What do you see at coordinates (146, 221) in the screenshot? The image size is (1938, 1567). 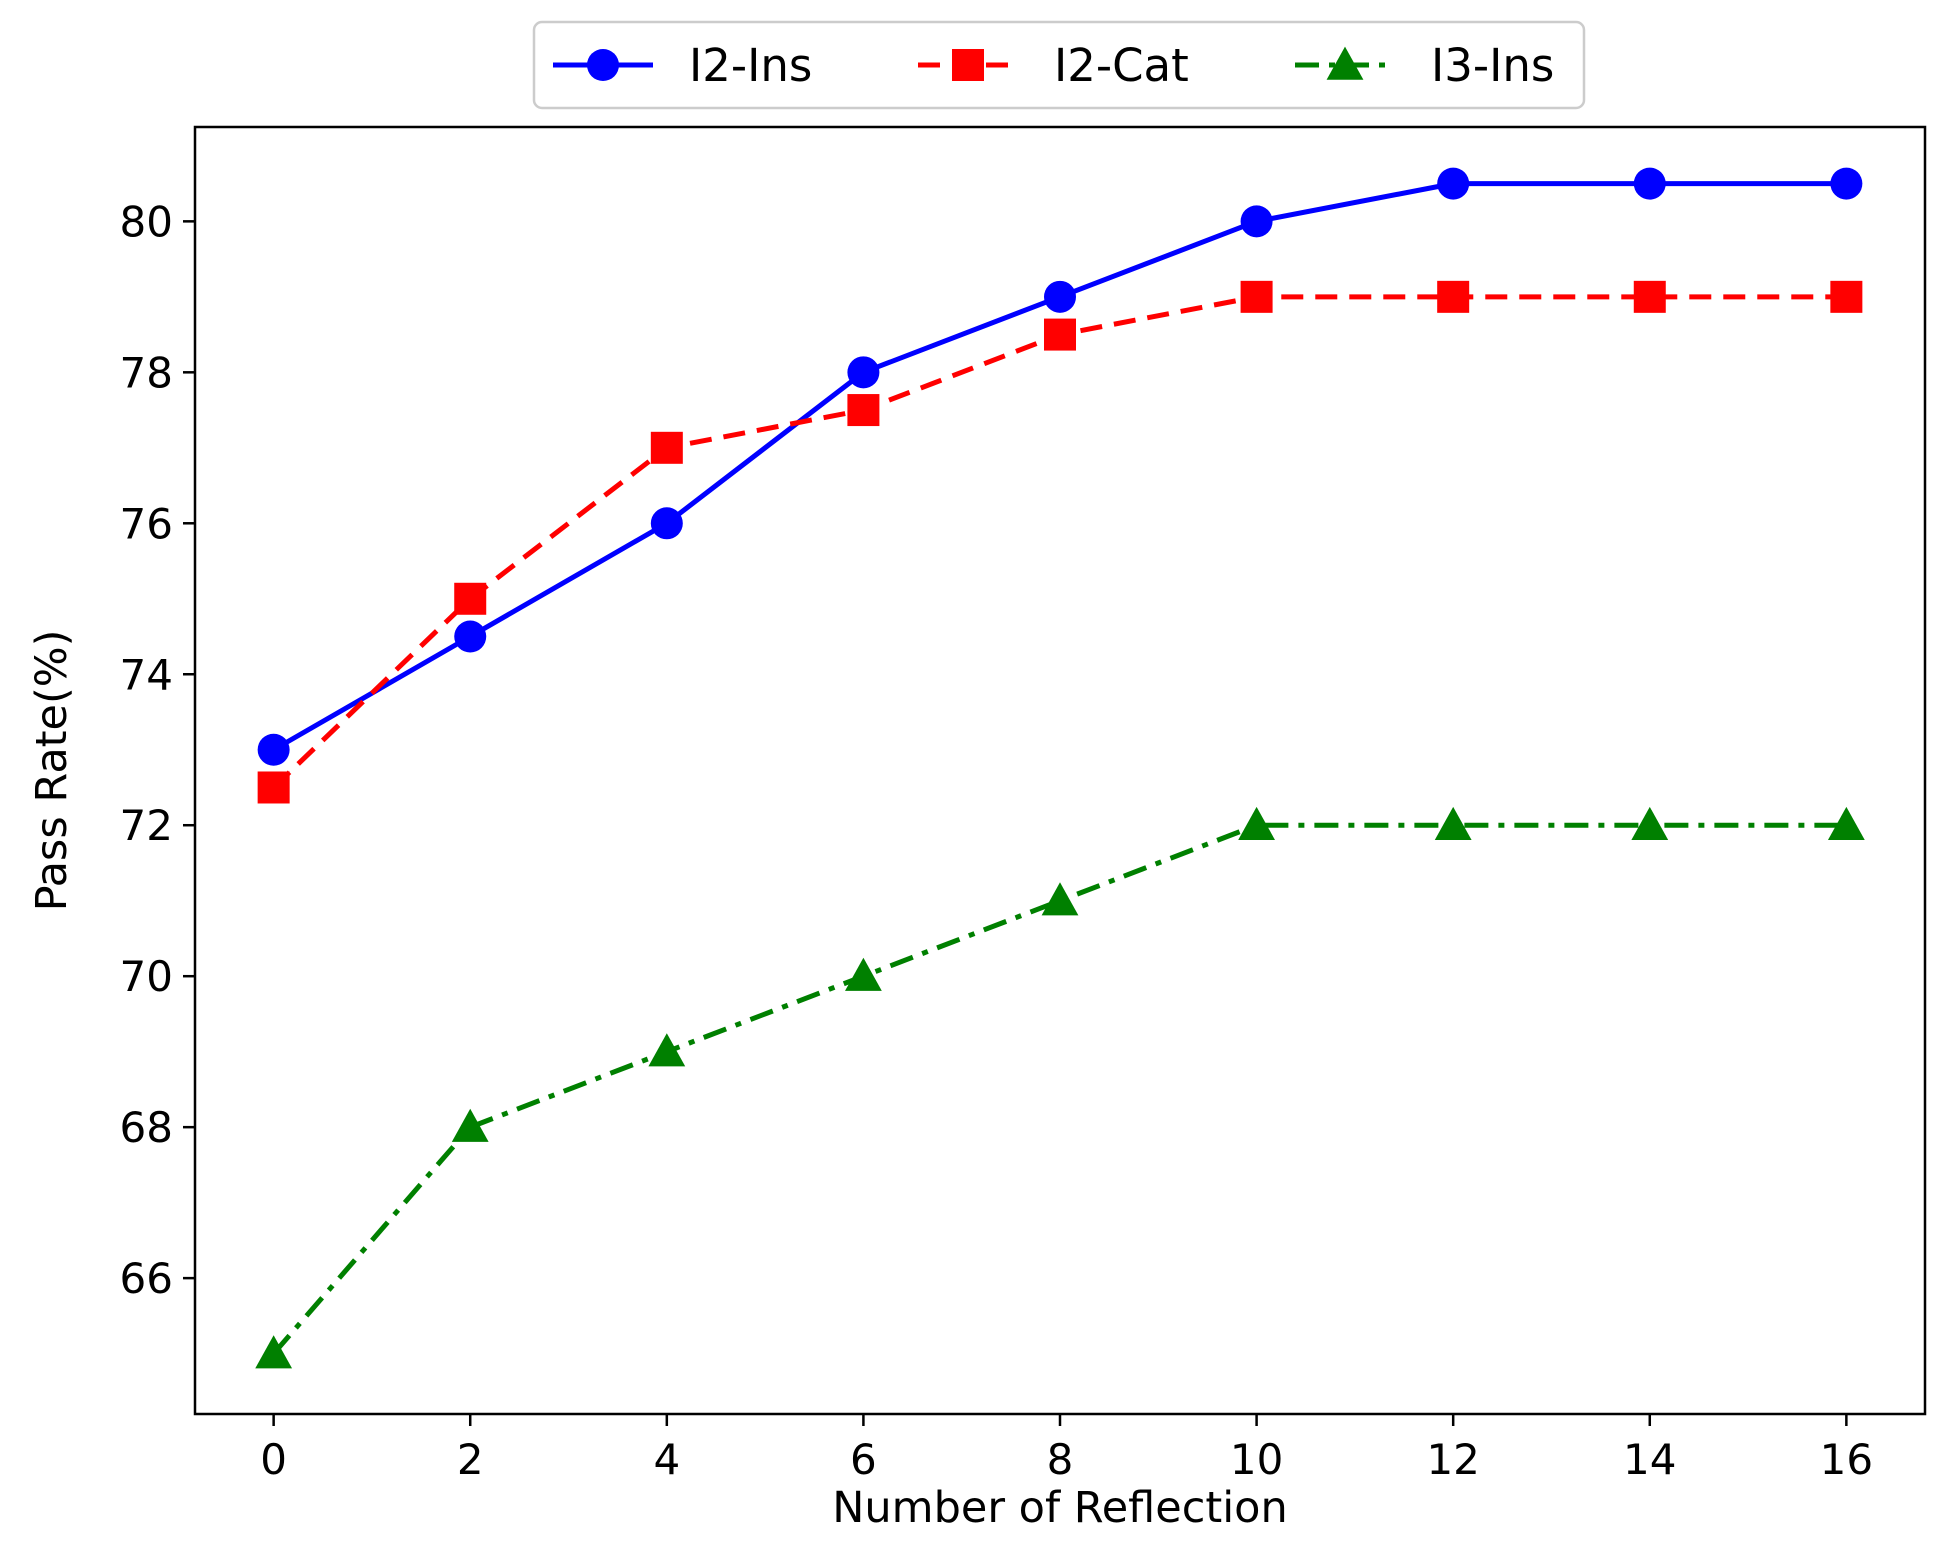 I see `y-tick-label: 80` at bounding box center [146, 221].